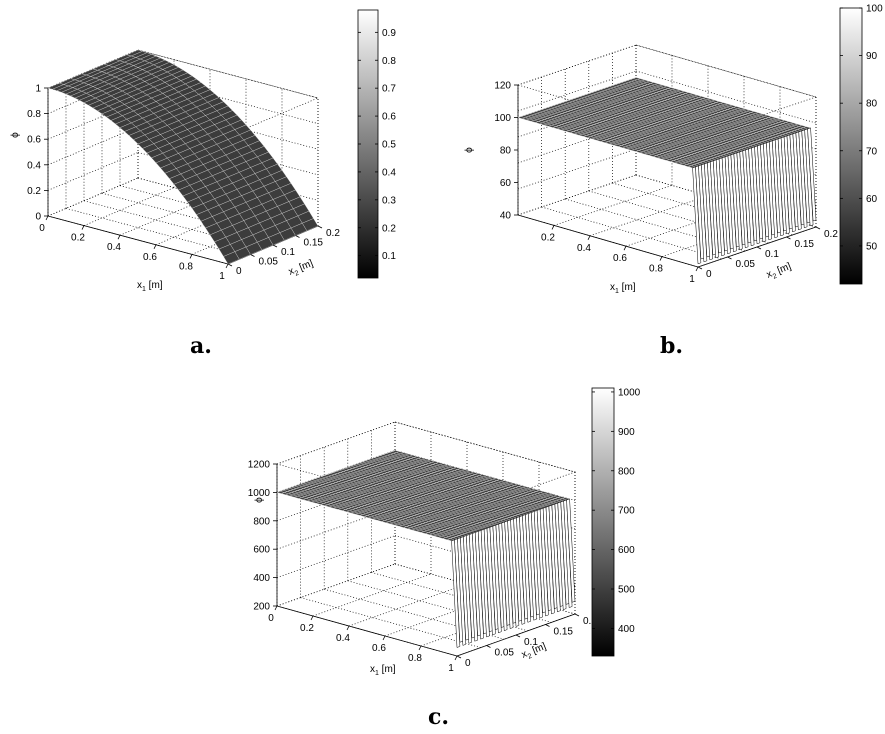  I want to click on c-x-tick-label: 0.6, so click(379, 648).